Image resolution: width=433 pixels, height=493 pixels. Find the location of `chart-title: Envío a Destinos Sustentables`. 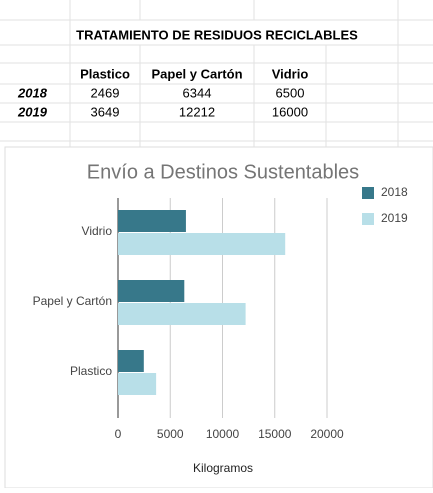

chart-title: Envío a Destinos Sustentables is located at coordinates (223, 172).